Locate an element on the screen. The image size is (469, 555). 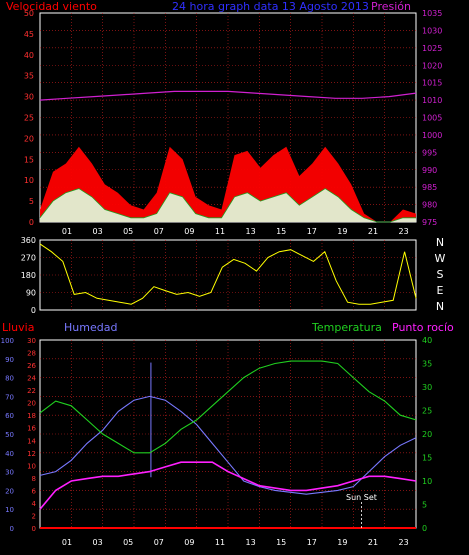
rain-tick-label: 4 is located at coordinates (34, 504).